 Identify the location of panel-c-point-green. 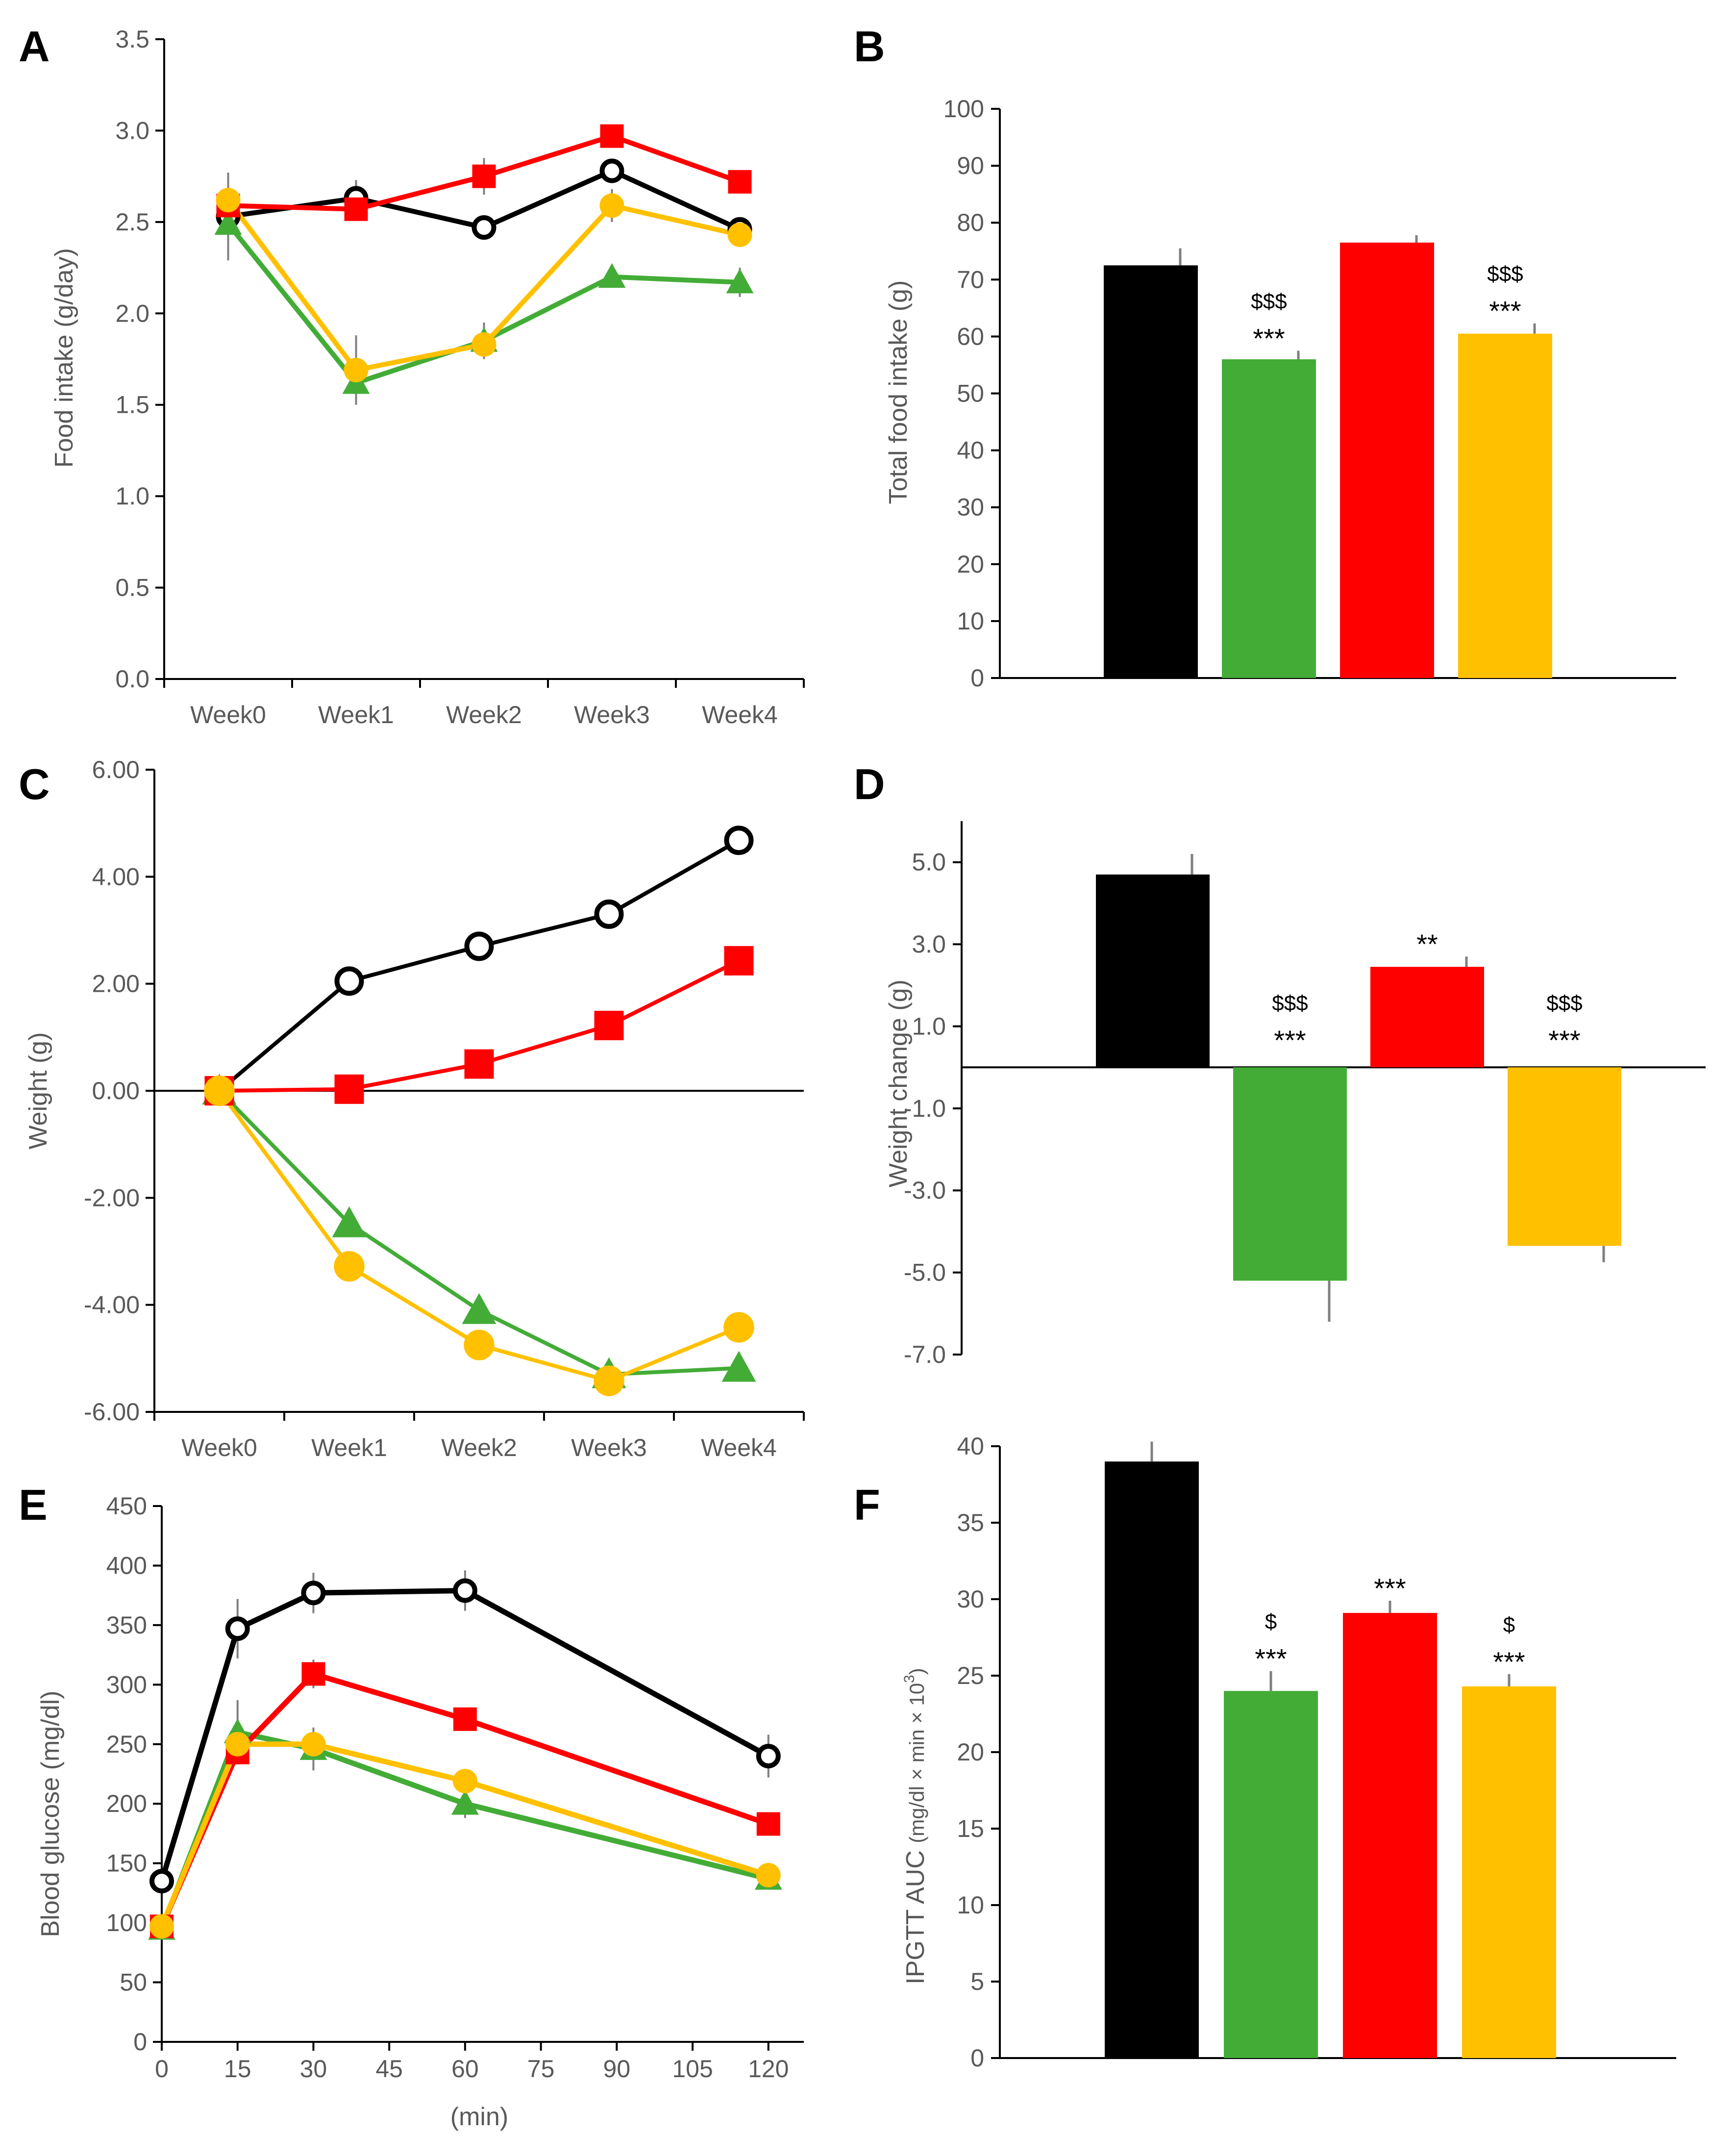
(738, 1366).